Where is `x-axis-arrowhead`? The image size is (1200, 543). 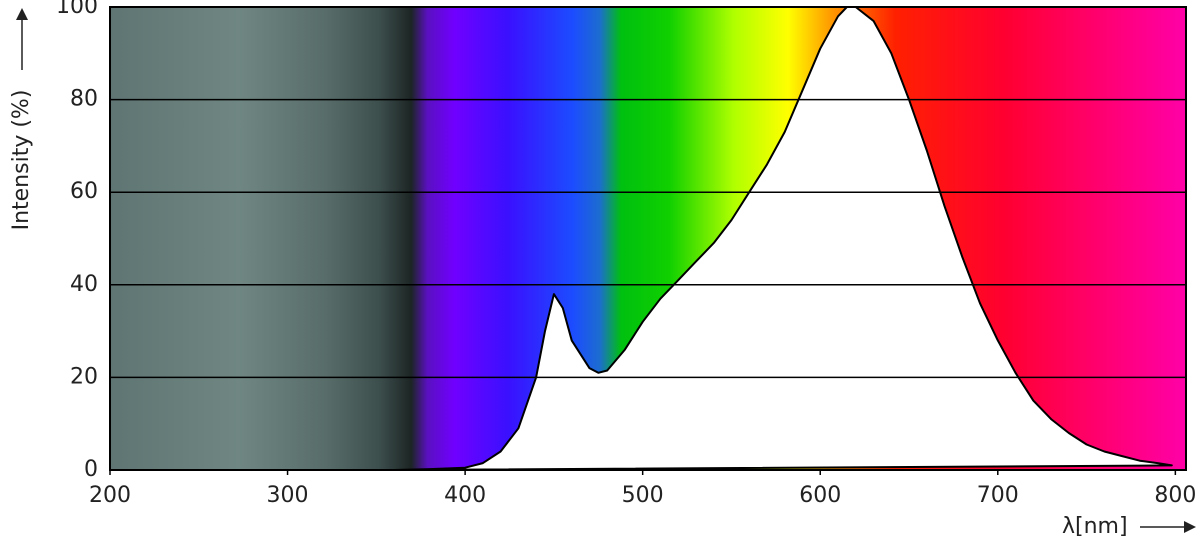
x-axis-arrowhead is located at coordinates (1190, 527).